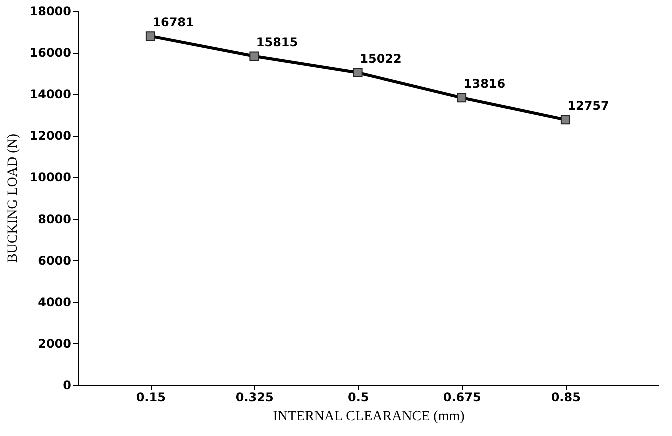 The width and height of the screenshot is (672, 436). I want to click on y-tick-label: 6000, so click(55, 261).